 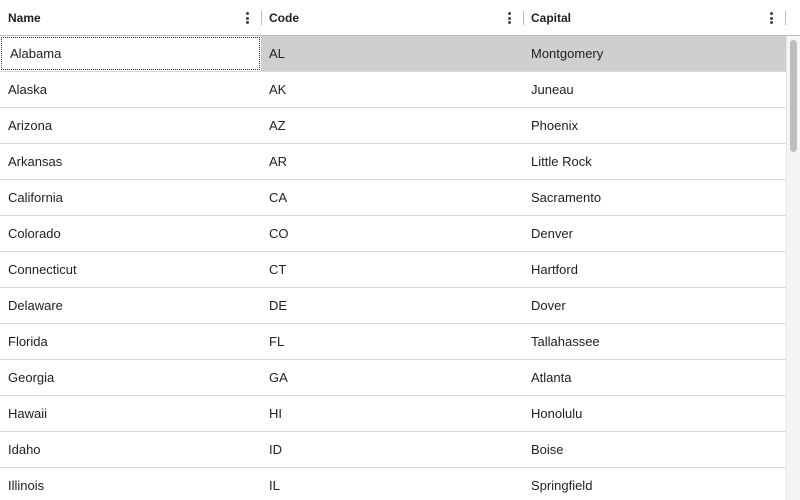 I want to click on table-row: Colorado CO Denver, so click(x=393, y=234).